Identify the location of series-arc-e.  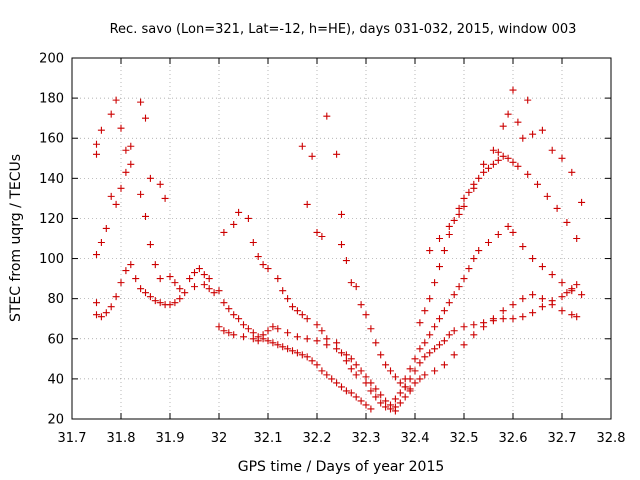
(295, 350).